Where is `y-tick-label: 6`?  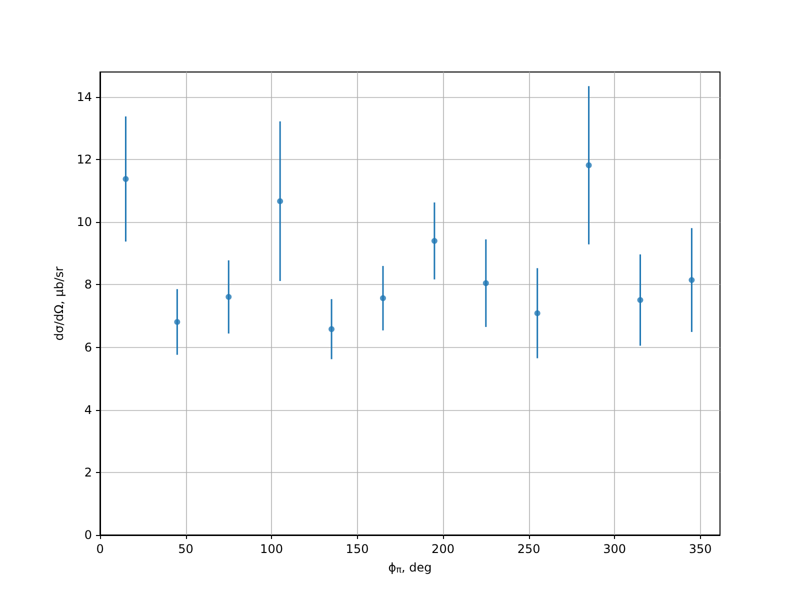
y-tick-label: 6 is located at coordinates (88, 347).